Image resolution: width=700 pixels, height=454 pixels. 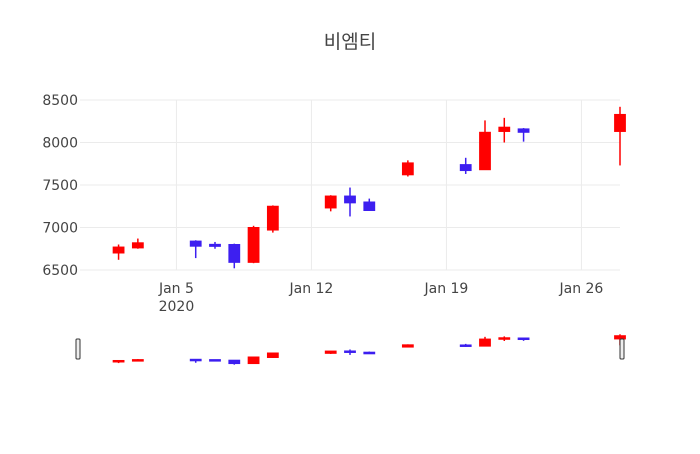 I want to click on range-slider-right-handle, so click(x=622, y=349).